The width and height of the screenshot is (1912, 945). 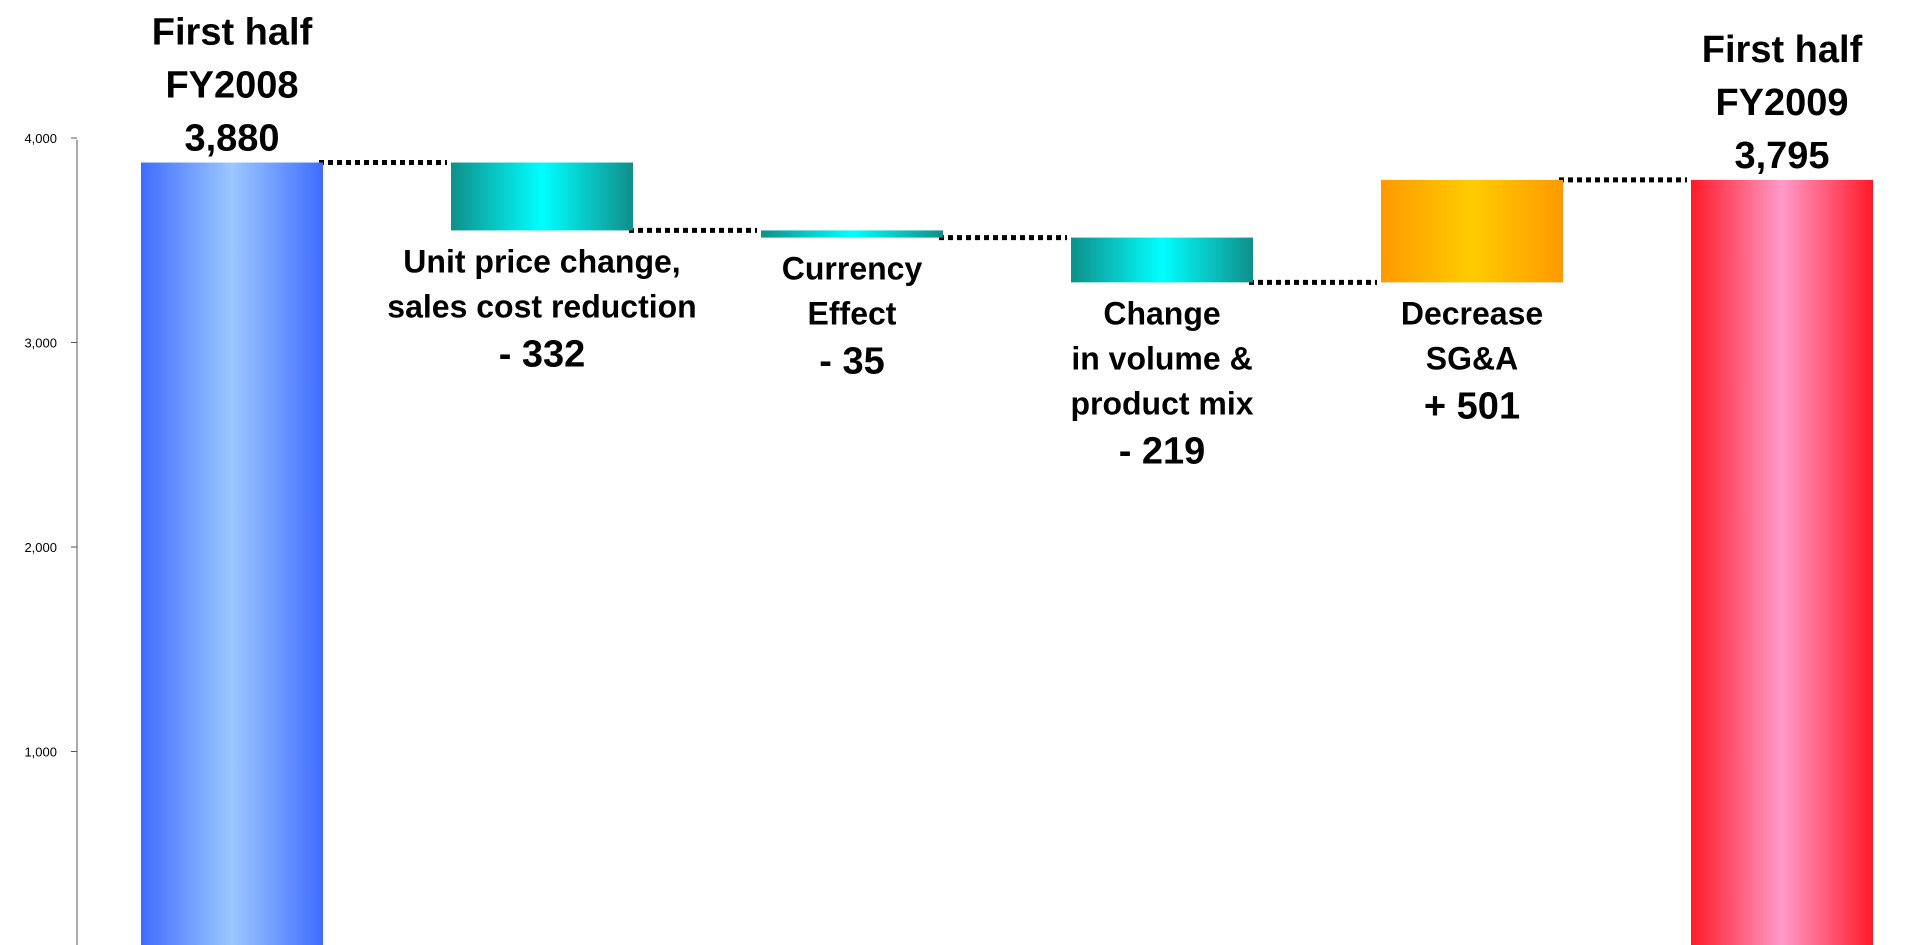 What do you see at coordinates (1161, 403) in the screenshot?
I see `step-label-line: product mix` at bounding box center [1161, 403].